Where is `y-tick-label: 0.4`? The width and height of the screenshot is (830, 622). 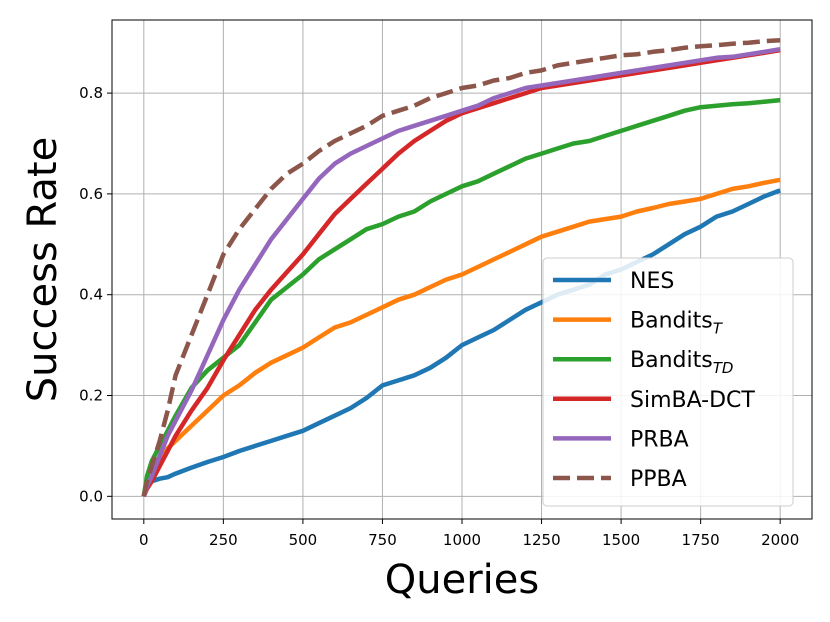 y-tick-label: 0.4 is located at coordinates (91, 295).